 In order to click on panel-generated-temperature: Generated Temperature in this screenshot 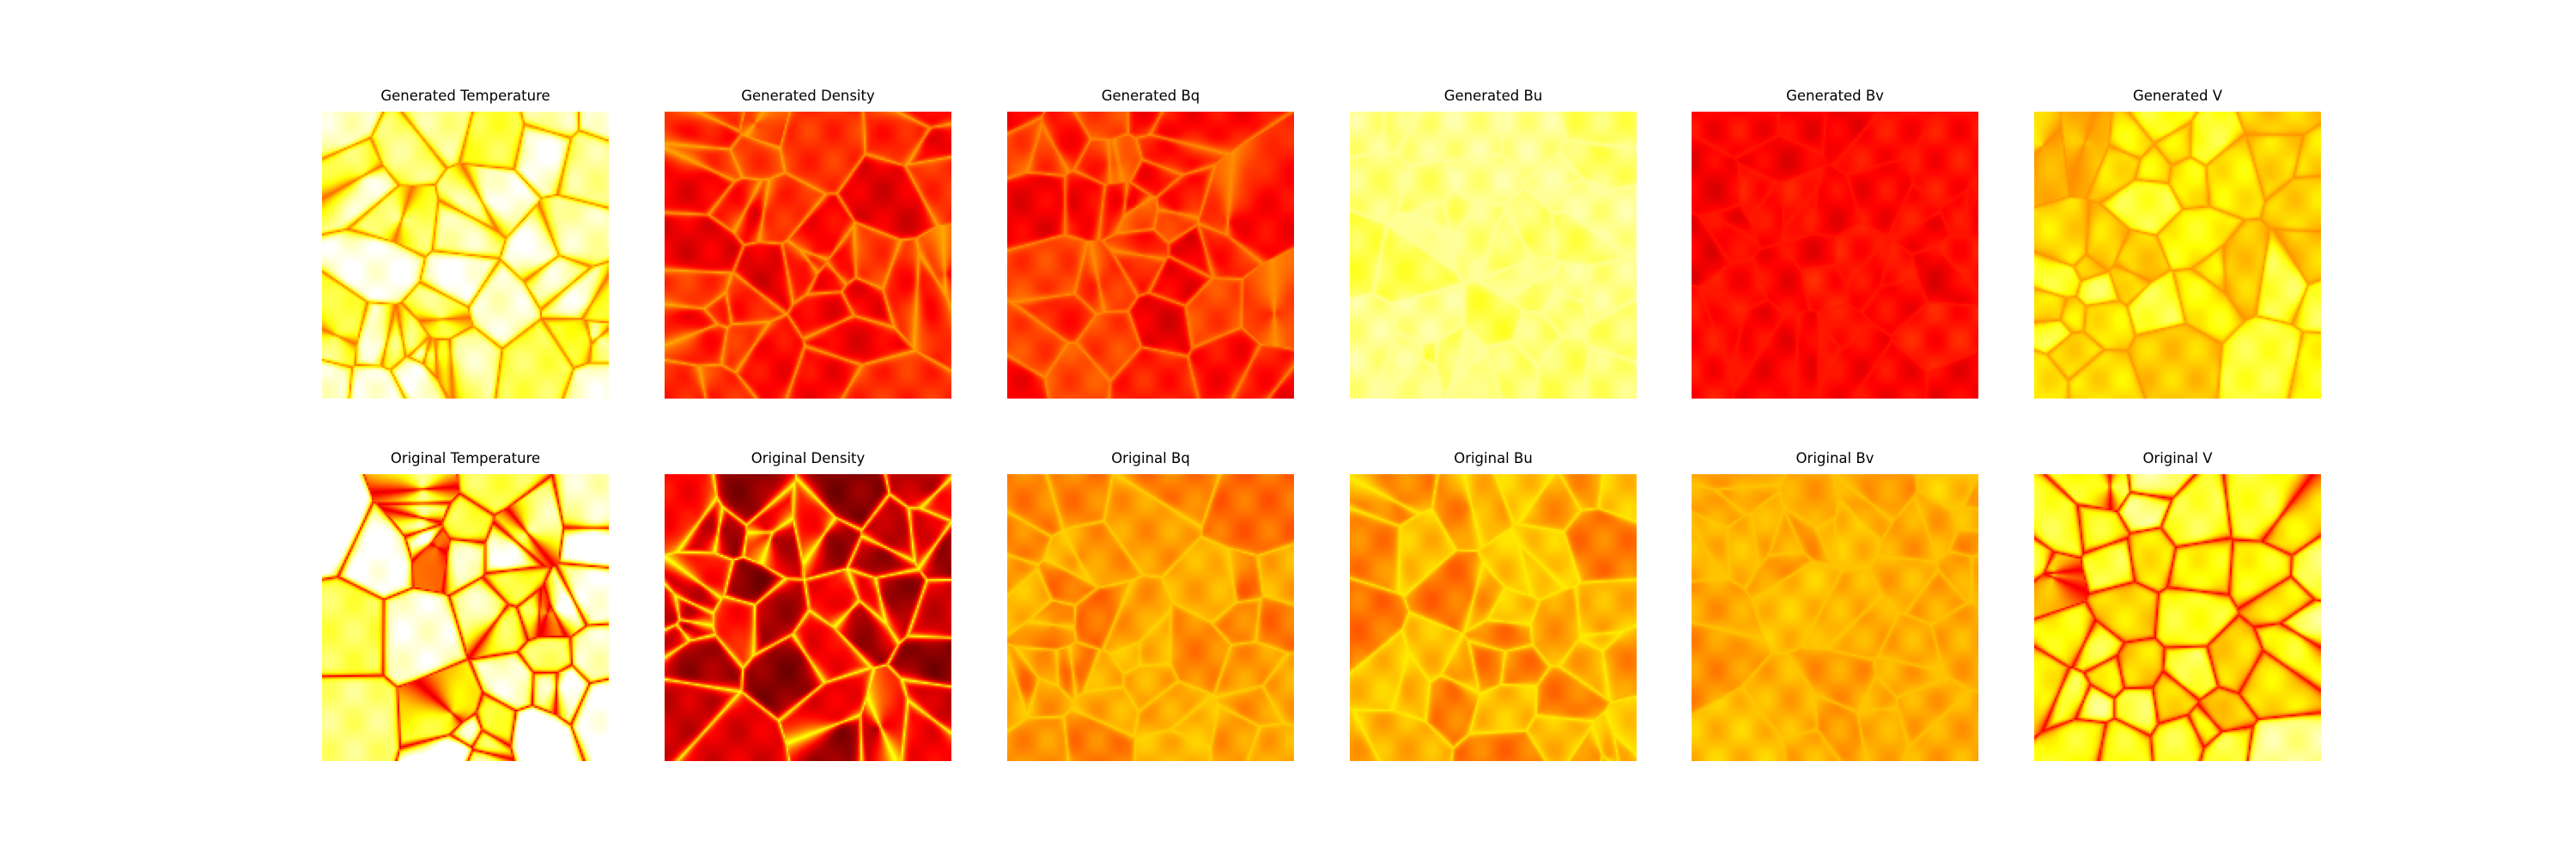, I will do `click(466, 242)`.